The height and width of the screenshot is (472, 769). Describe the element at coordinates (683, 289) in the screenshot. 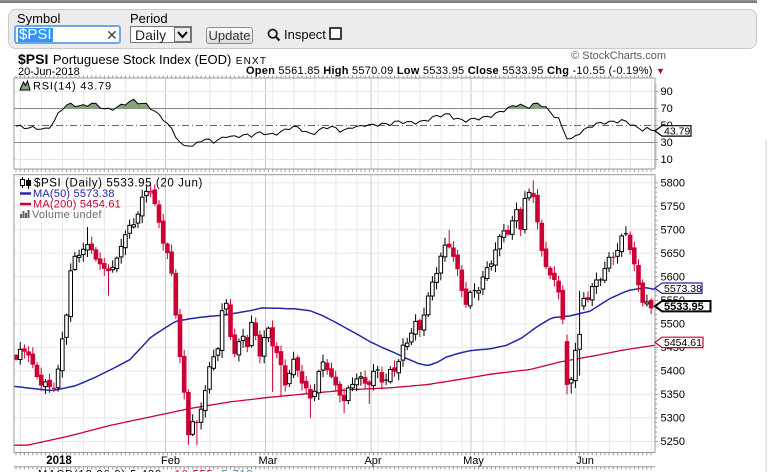

I see `svg-text: 5573.38` at that location.